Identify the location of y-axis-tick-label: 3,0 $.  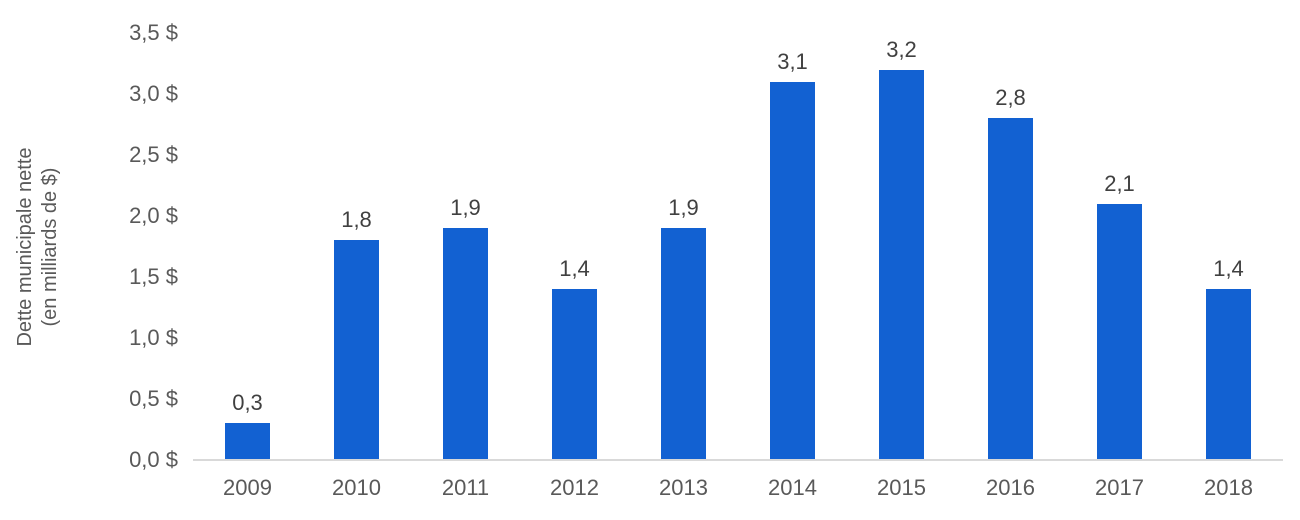
(153, 93).